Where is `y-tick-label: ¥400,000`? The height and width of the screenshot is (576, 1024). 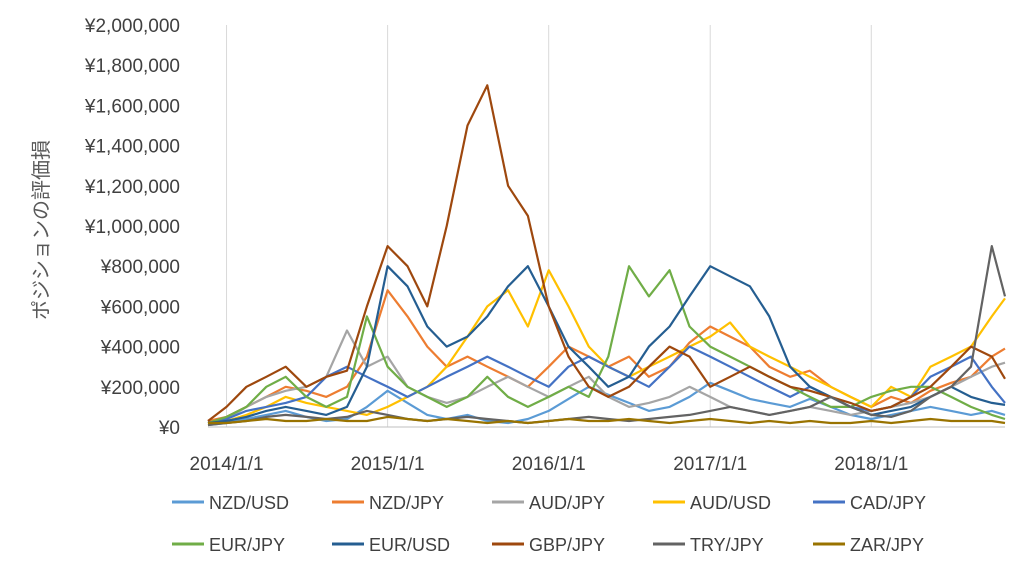 y-tick-label: ¥400,000 is located at coordinates (140, 348).